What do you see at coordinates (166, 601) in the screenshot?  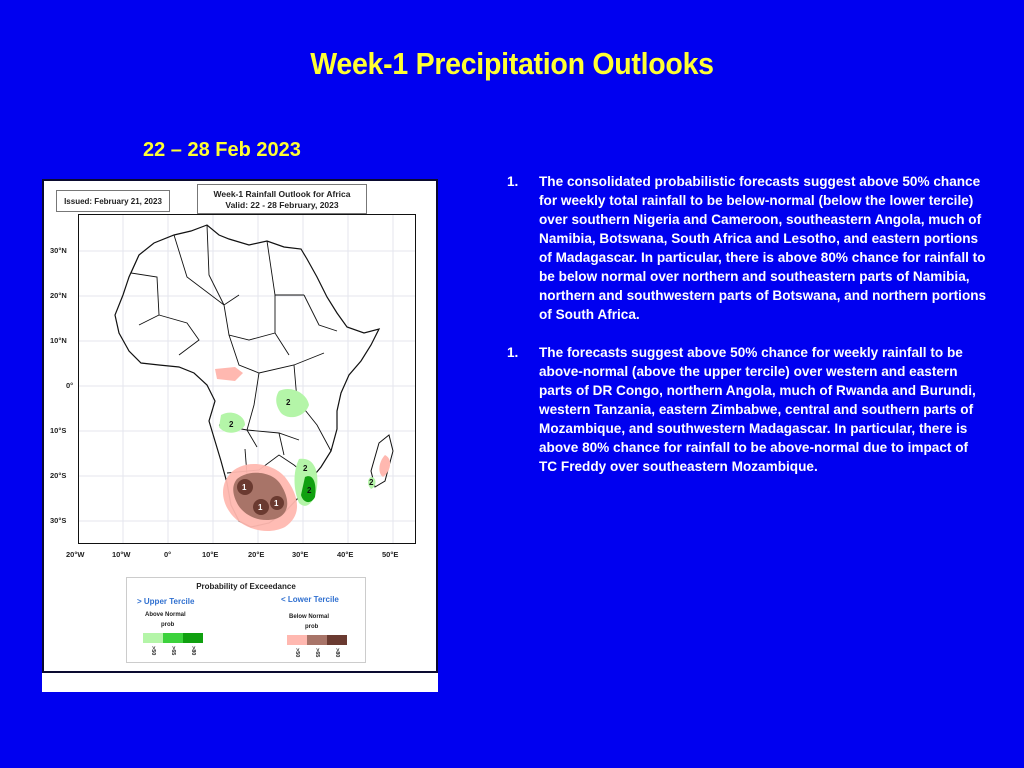 I see `legend-upper-tercile: > Upper Tercile` at bounding box center [166, 601].